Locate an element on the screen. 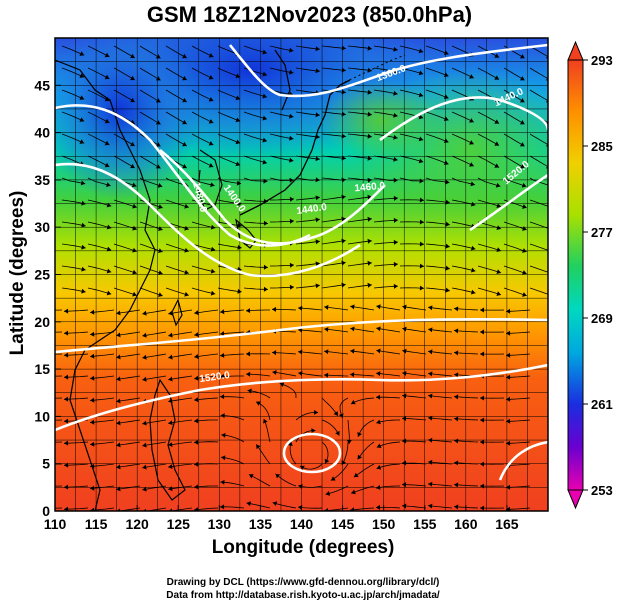 Image resolution: width=619 pixels, height=605 pixels. y-tick-label: 5 is located at coordinates (46, 464).